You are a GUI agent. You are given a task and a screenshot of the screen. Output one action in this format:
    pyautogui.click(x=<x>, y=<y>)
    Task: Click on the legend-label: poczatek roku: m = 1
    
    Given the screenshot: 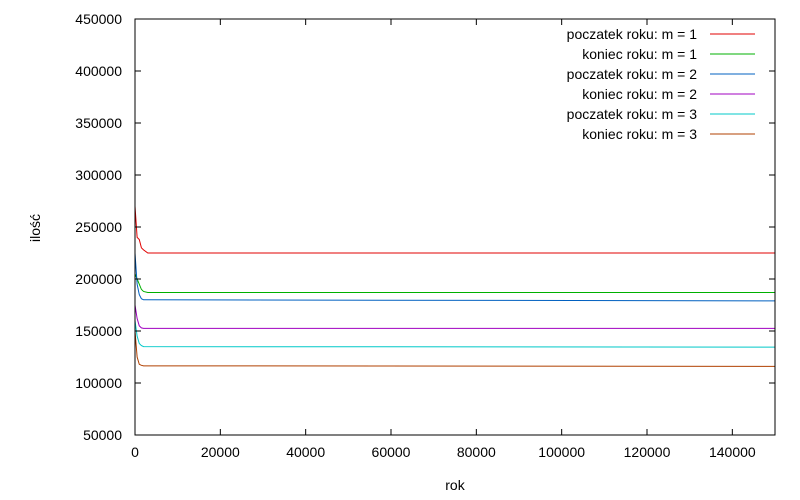 What is the action you would take?
    pyautogui.click(x=632, y=34)
    